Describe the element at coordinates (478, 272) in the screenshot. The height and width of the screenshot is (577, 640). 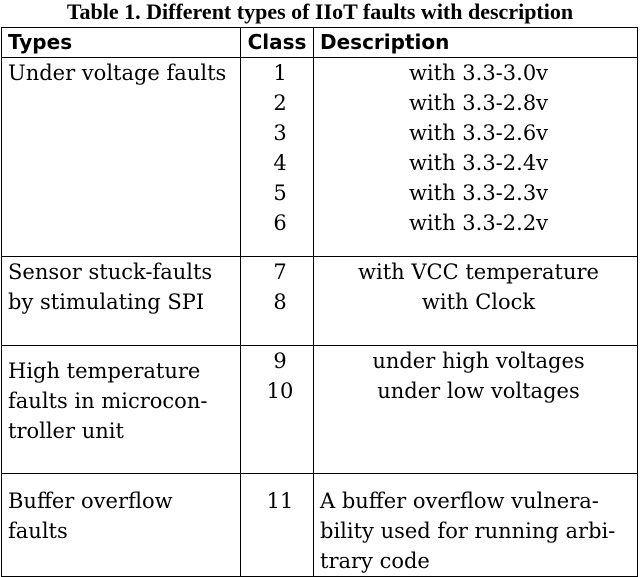
I see `description-line: with VCC temperature` at that location.